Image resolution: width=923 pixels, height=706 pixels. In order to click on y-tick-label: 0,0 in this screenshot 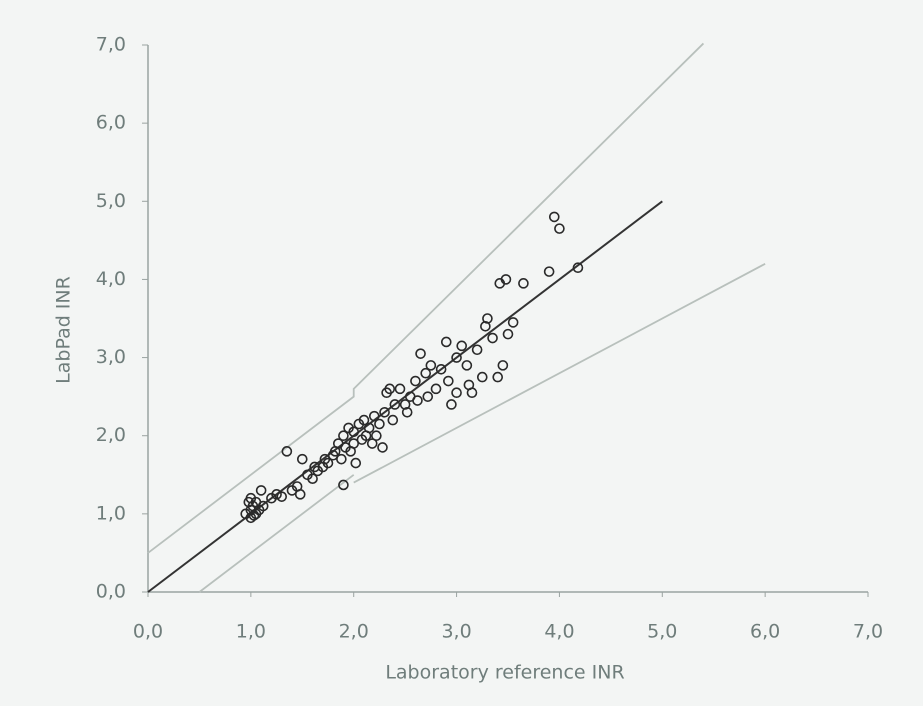, I will do `click(111, 592)`.